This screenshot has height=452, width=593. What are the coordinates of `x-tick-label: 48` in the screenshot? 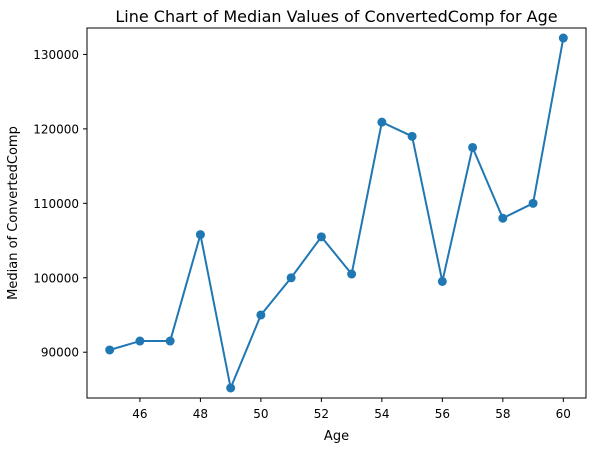 It's located at (200, 414).